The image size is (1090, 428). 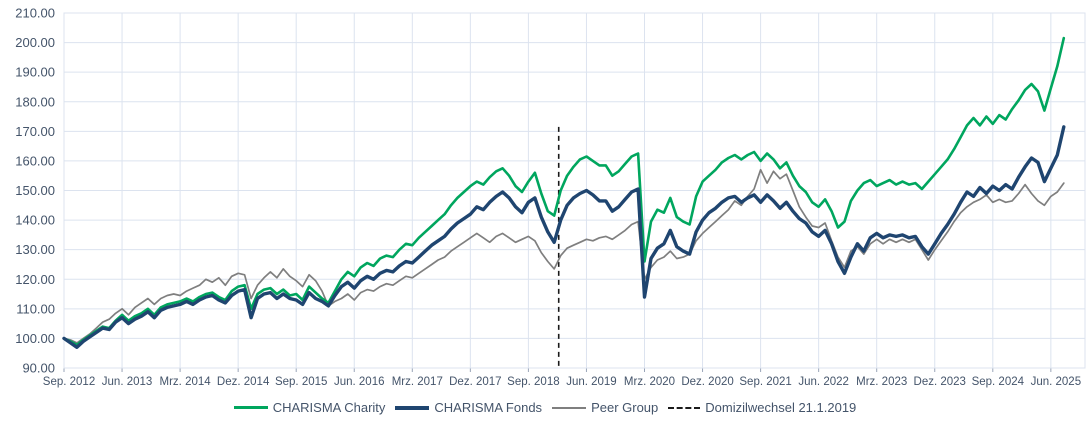 What do you see at coordinates (35, 308) in the screenshot?
I see `y-axis-label: 110.00` at bounding box center [35, 308].